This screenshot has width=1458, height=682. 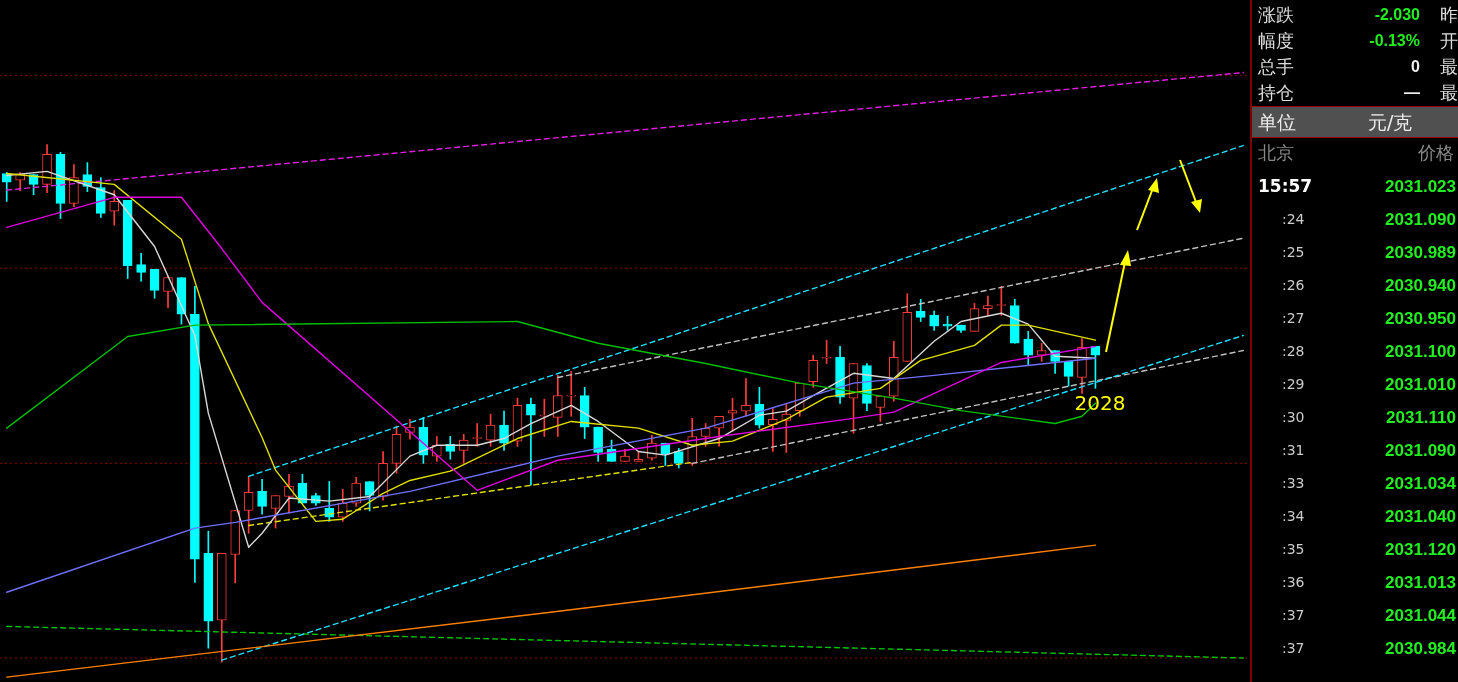 I want to click on text: 2030.984, so click(x=1420, y=649).